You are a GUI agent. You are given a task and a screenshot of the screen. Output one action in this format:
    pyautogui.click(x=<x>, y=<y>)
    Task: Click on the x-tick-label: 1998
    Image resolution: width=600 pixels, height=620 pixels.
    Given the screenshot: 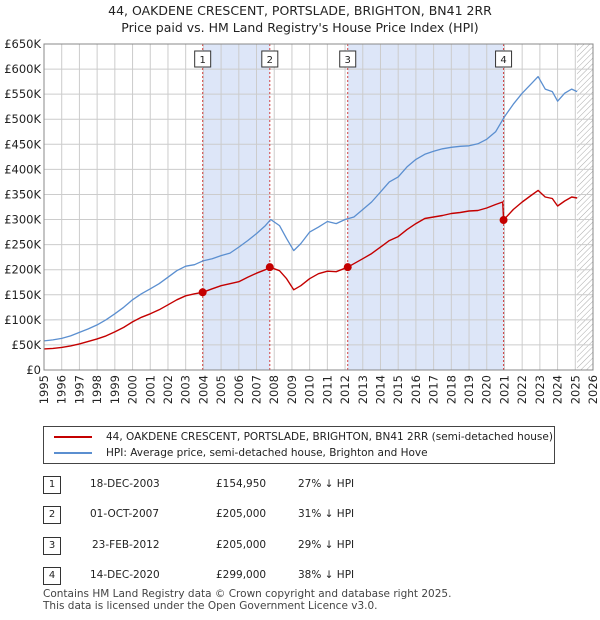 What is the action you would take?
    pyautogui.click(x=97, y=389)
    